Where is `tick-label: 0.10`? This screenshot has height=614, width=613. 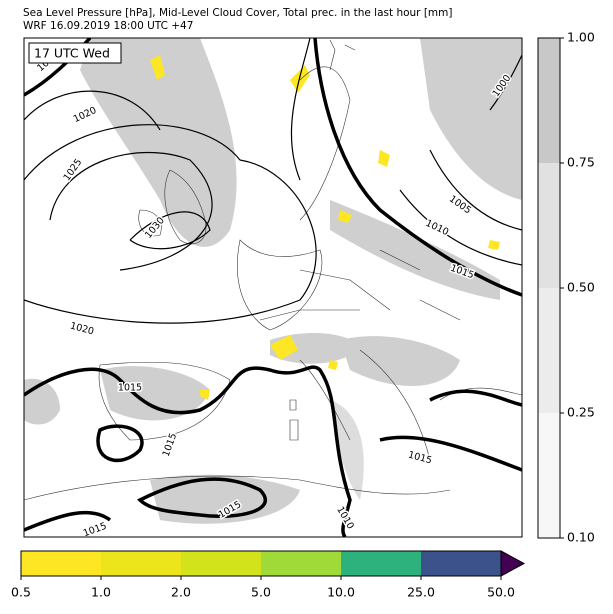
tick-label: 0.10 is located at coordinates (581, 537).